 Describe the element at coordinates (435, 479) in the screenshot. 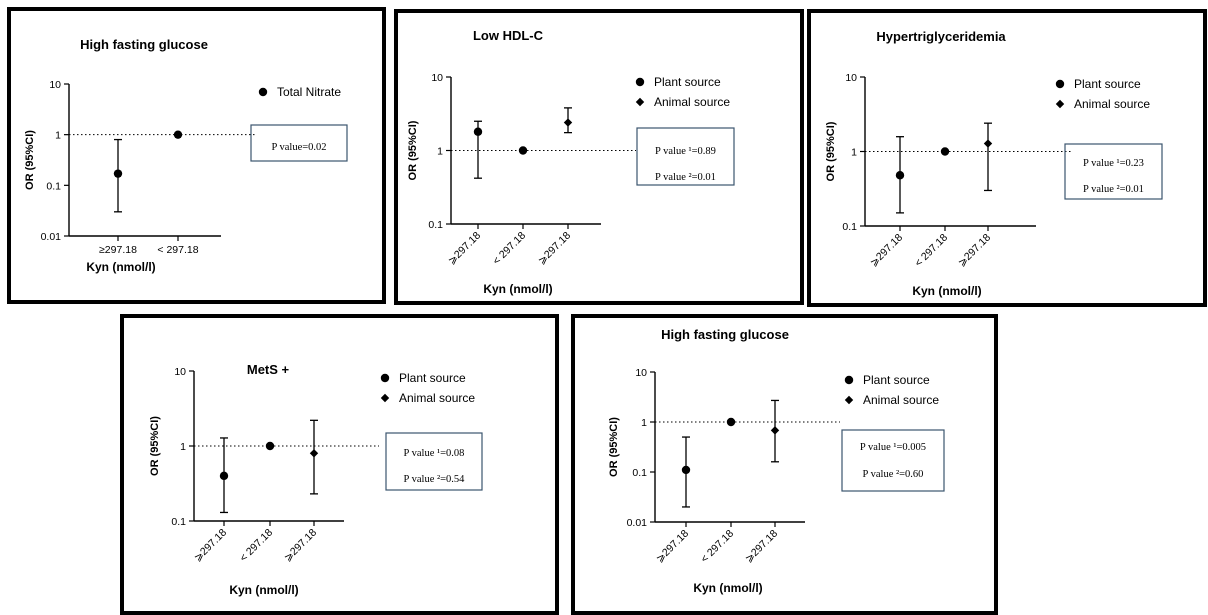

I see `p-value-text: P value ²=0.54` at that location.